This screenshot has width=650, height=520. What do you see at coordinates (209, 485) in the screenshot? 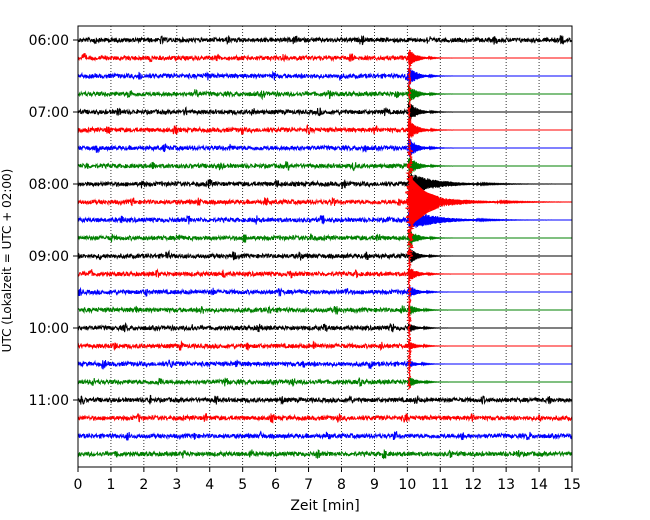
I see `x-tick-label-4: 4` at bounding box center [209, 485].